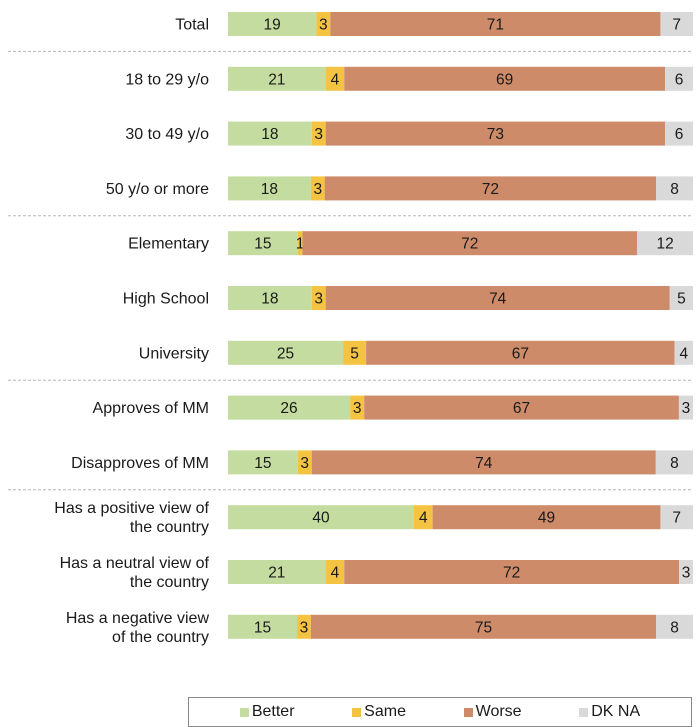 Image resolution: width=698 pixels, height=727 pixels. What do you see at coordinates (135, 573) in the screenshot?
I see `category-label: Has a neutral view of the country` at bounding box center [135, 573].